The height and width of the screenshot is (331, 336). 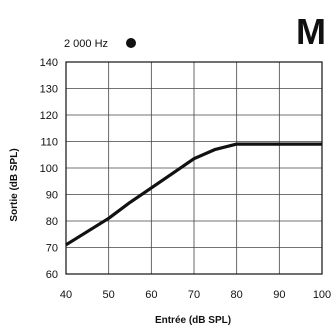 I want to click on y-tick-label-100: 100, so click(x=49, y=169).